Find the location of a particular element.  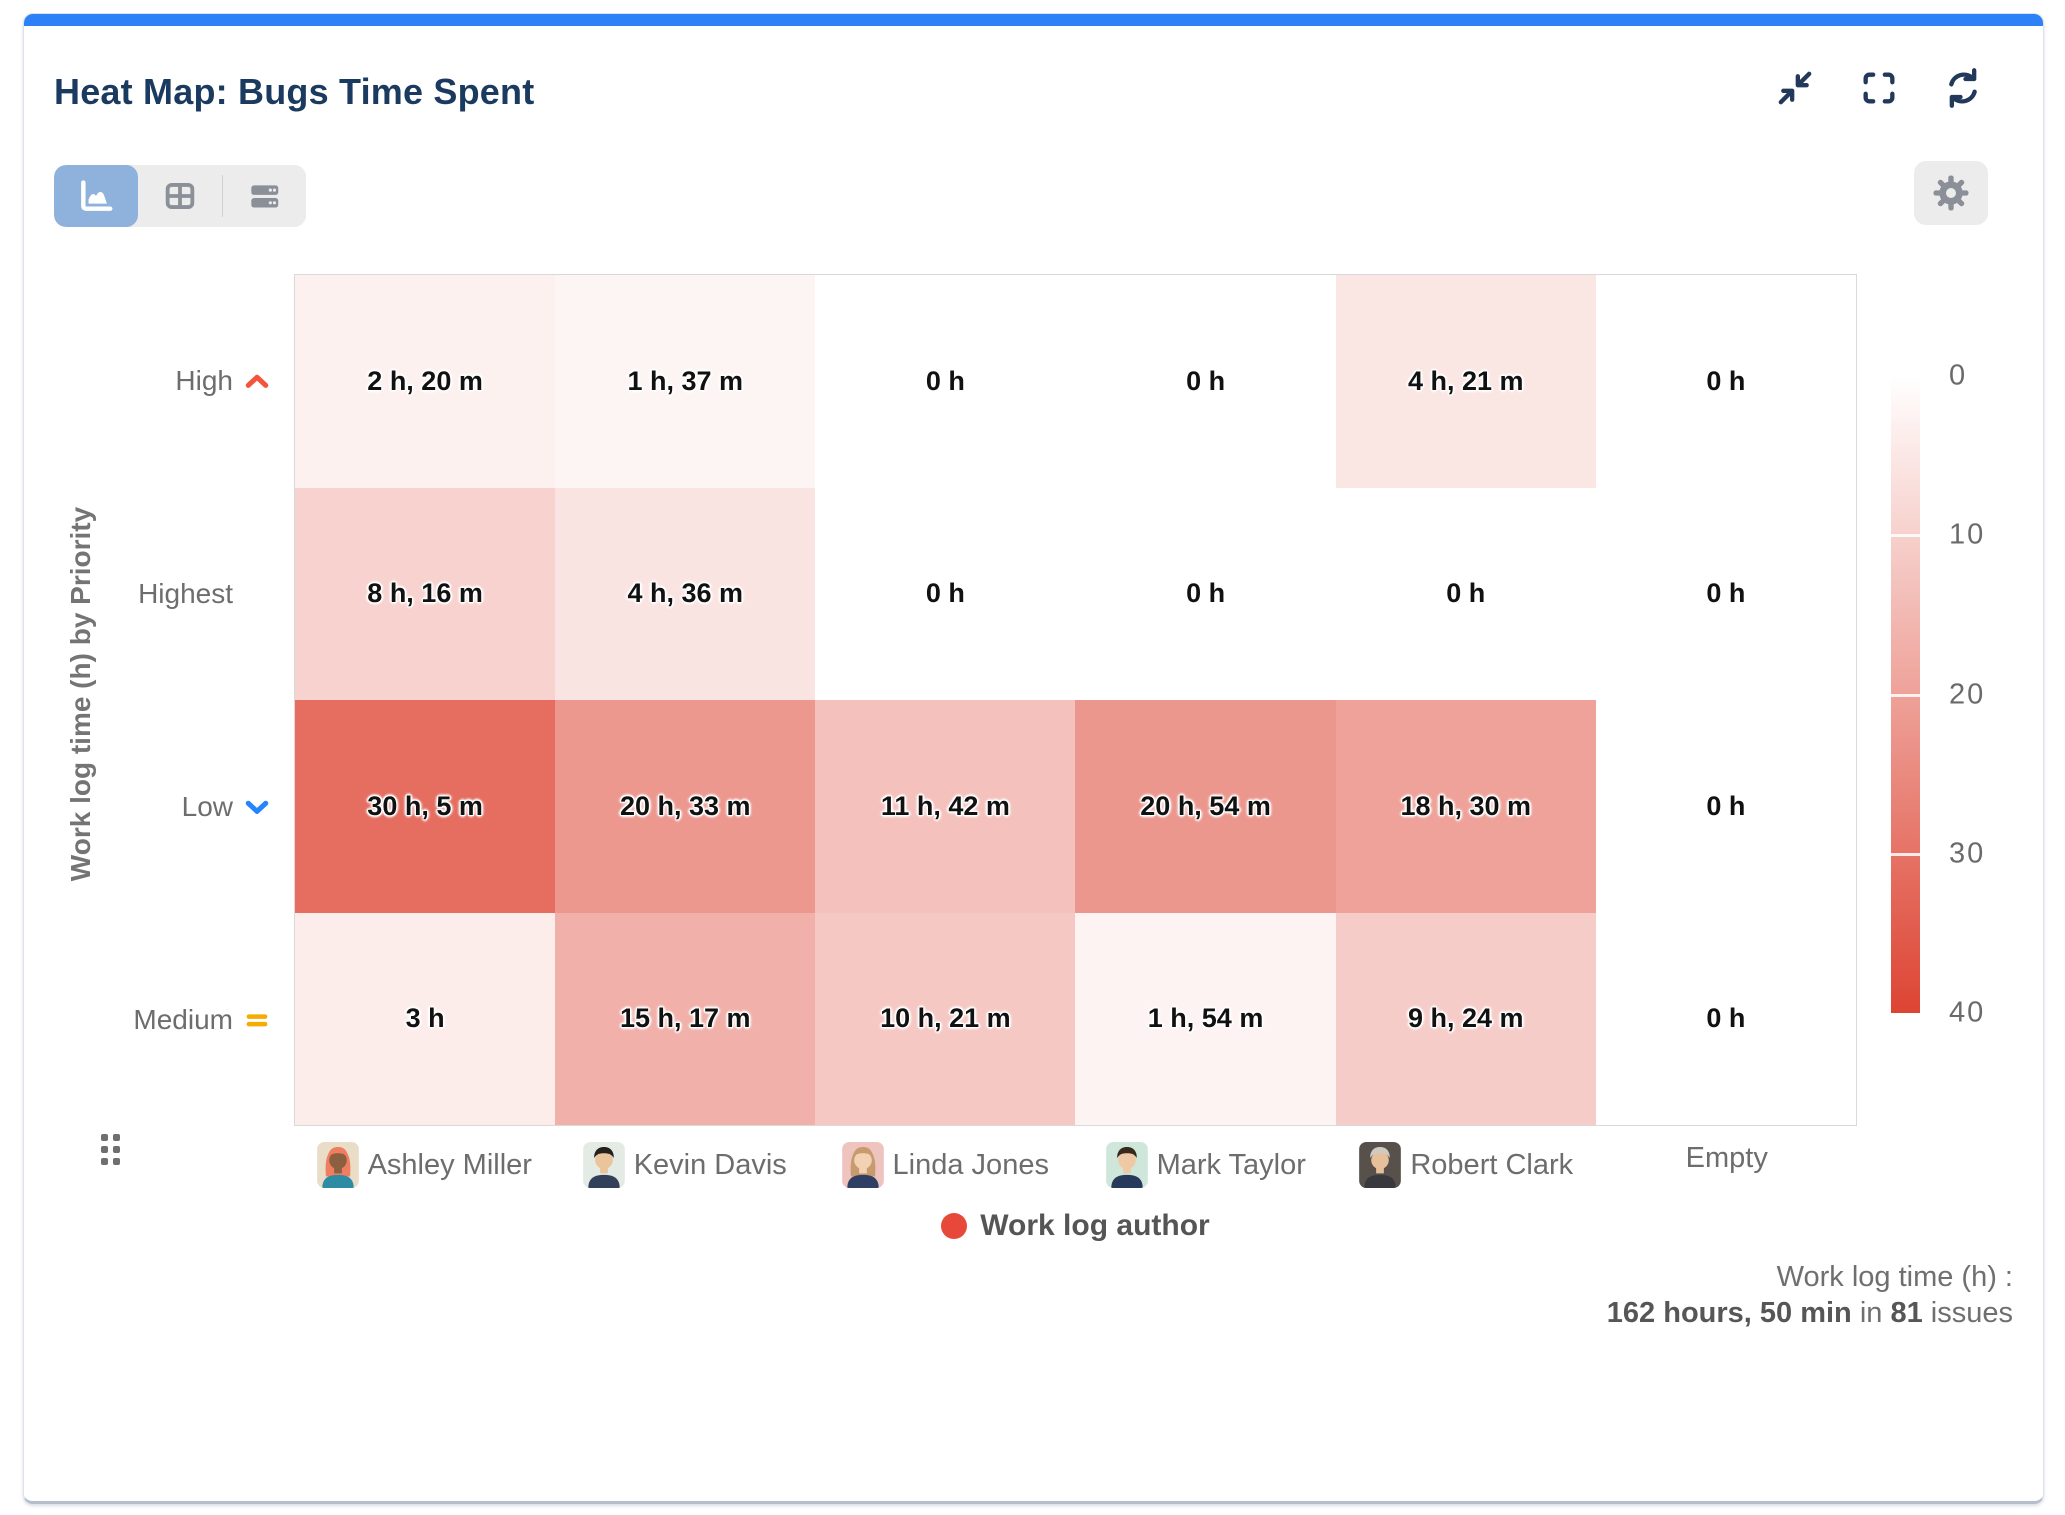

priority-label: Highest is located at coordinates (185, 593).